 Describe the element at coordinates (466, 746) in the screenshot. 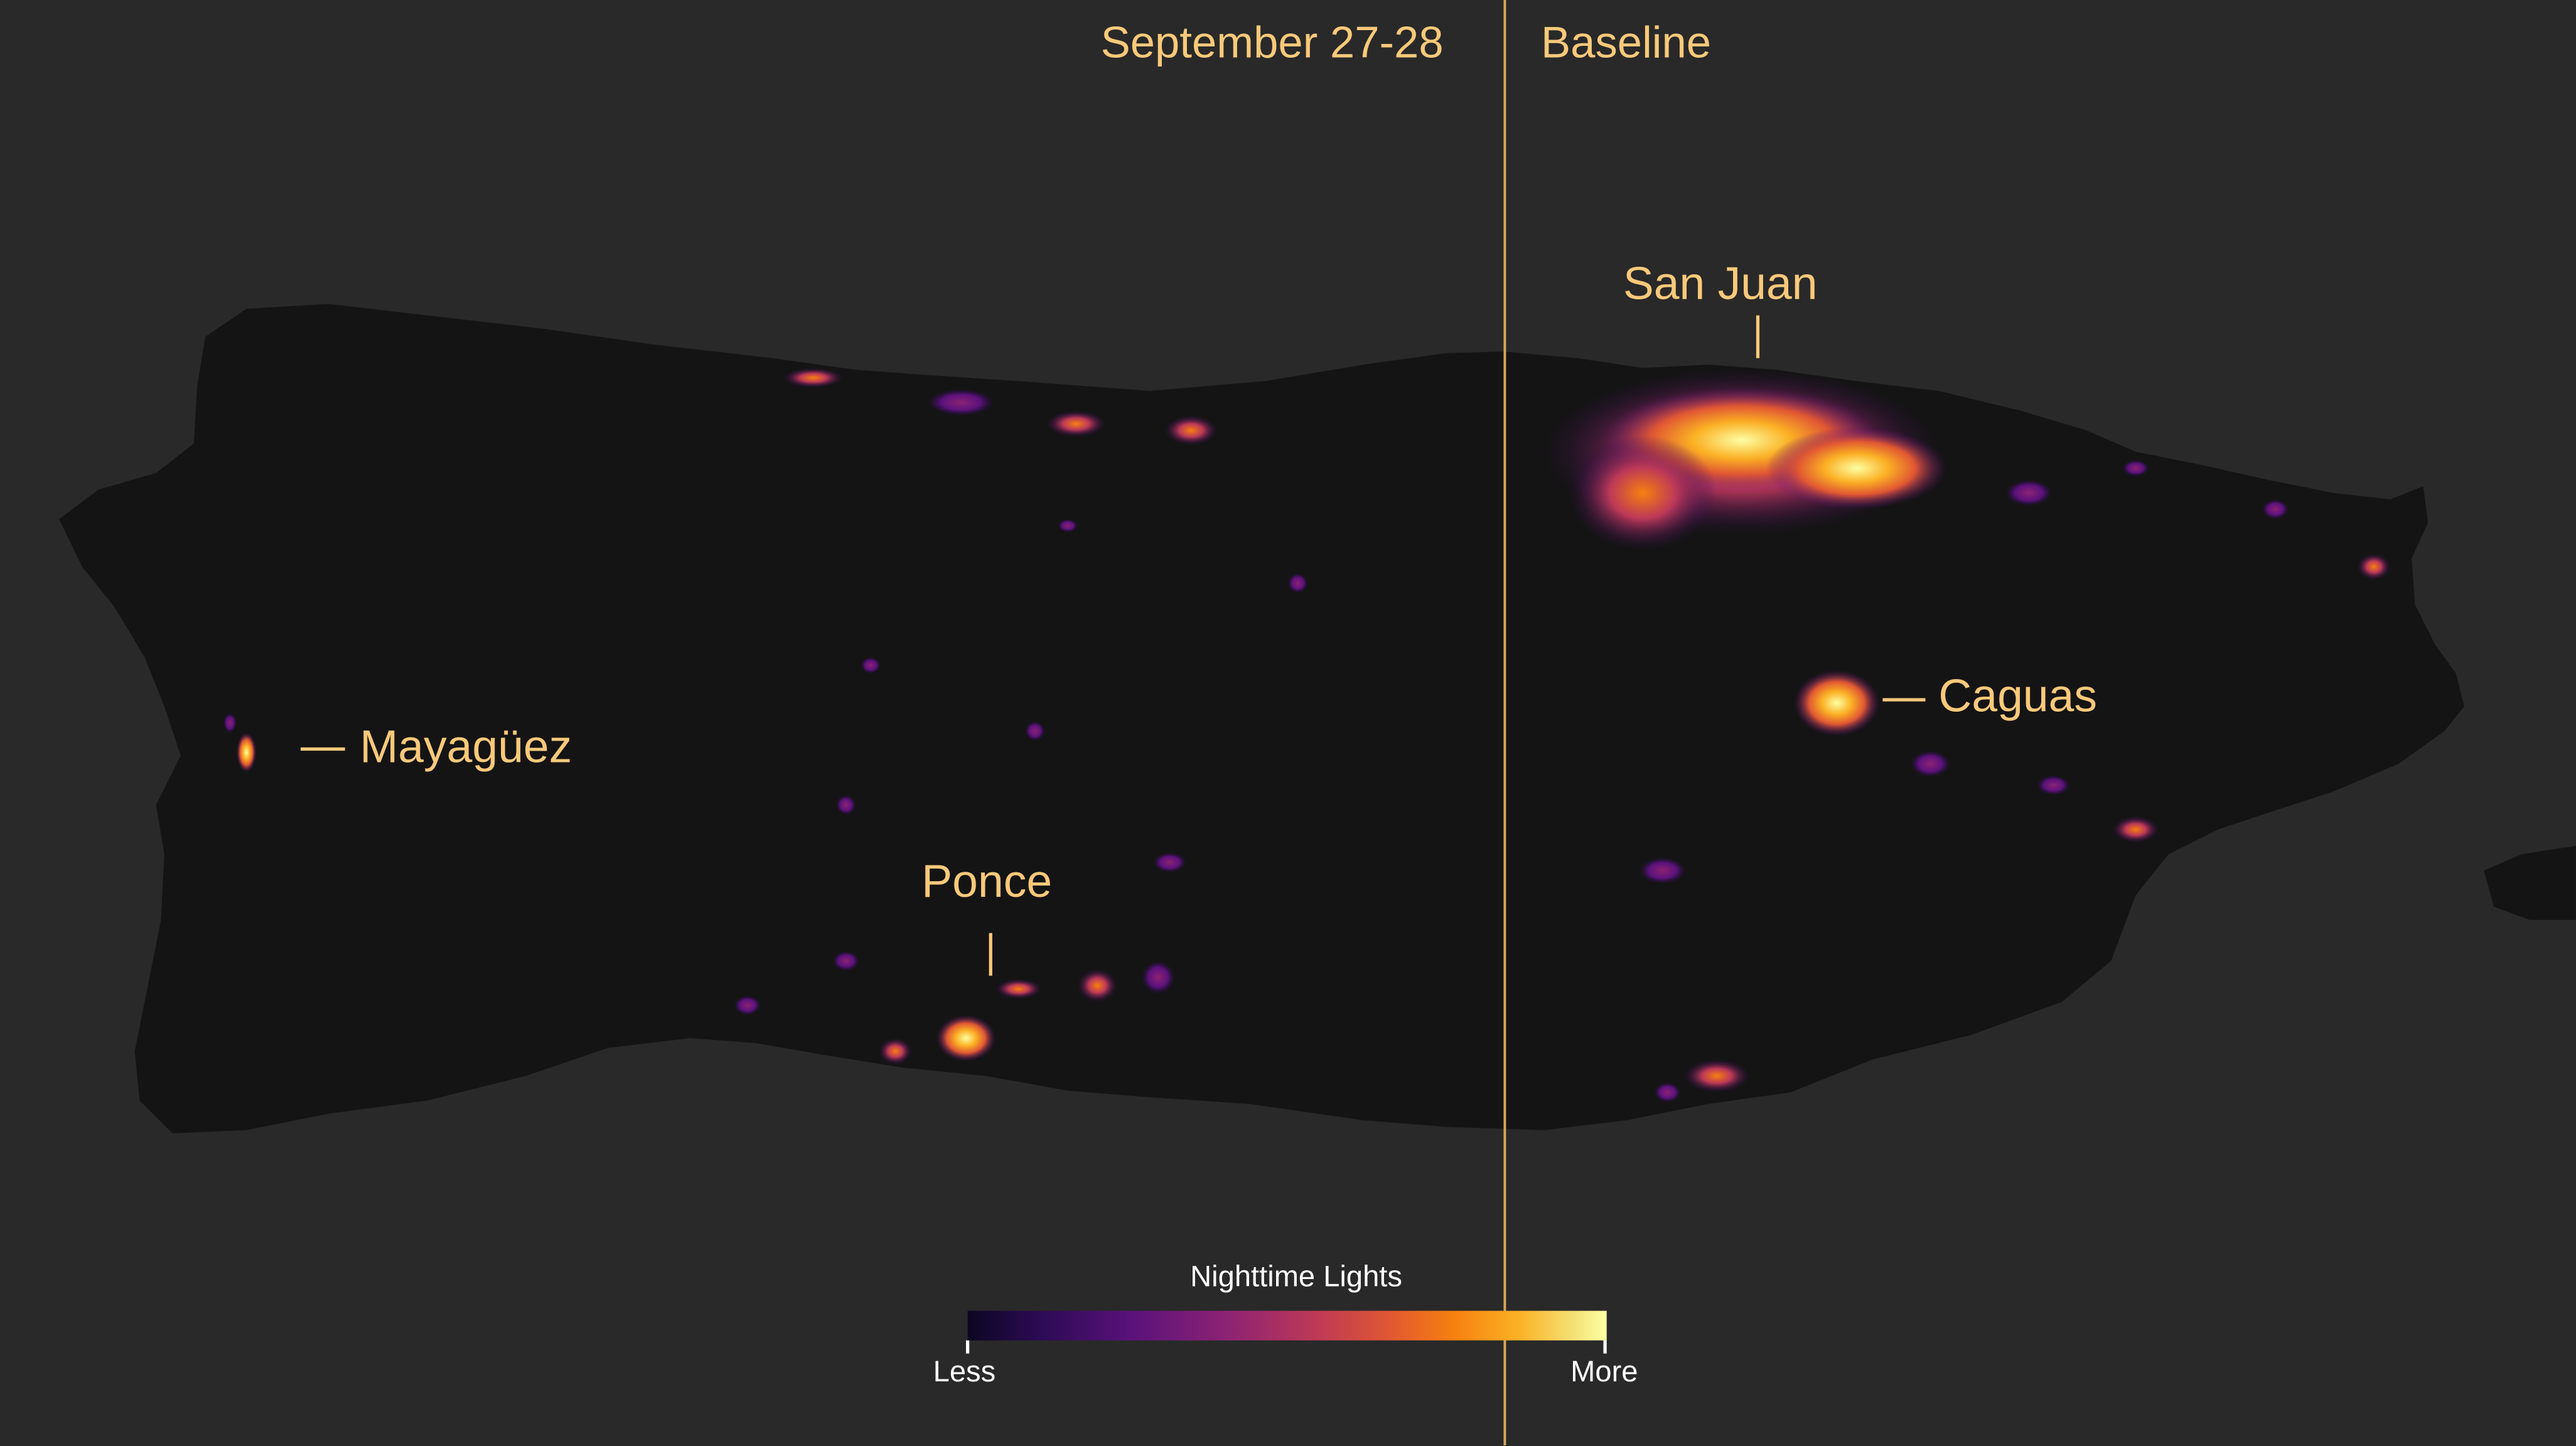

I see `city-label-mayaguez: Mayagüez` at that location.